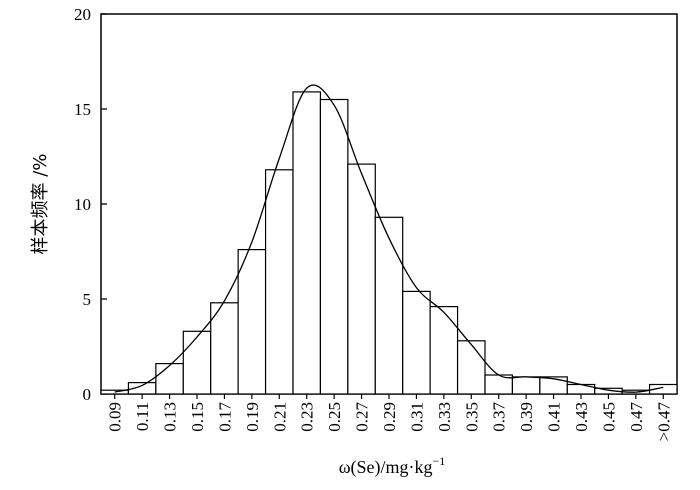 This screenshot has width=700, height=490. What do you see at coordinates (82, 204) in the screenshot?
I see `y-tick-label: 10` at bounding box center [82, 204].